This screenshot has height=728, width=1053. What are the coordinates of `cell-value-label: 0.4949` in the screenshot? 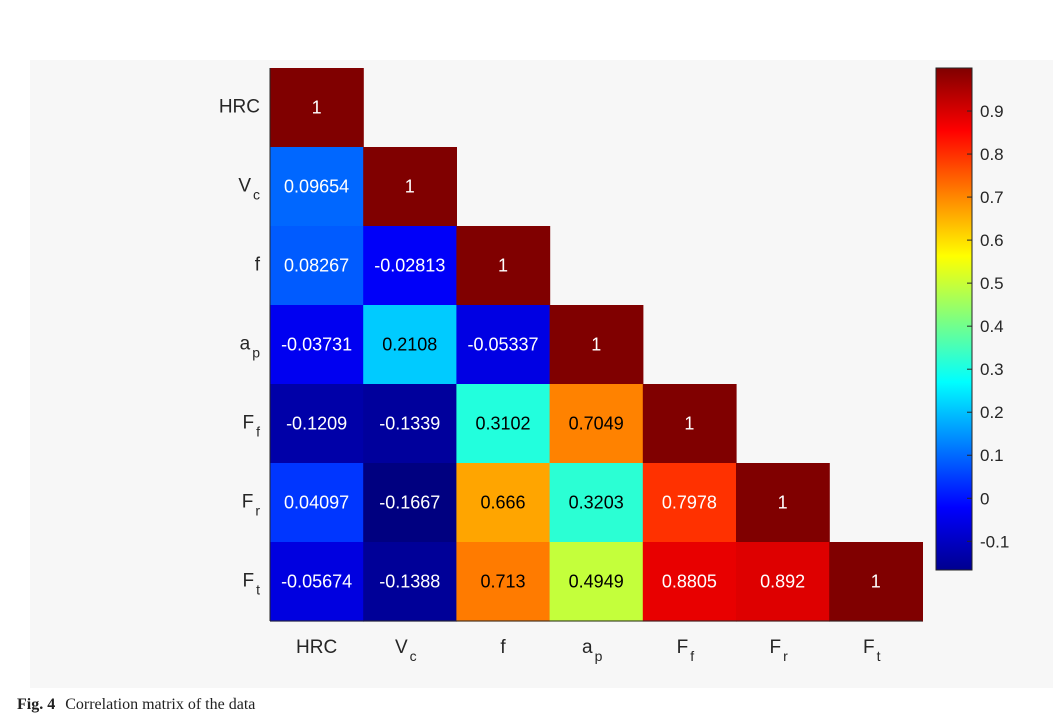 It's located at (596, 582).